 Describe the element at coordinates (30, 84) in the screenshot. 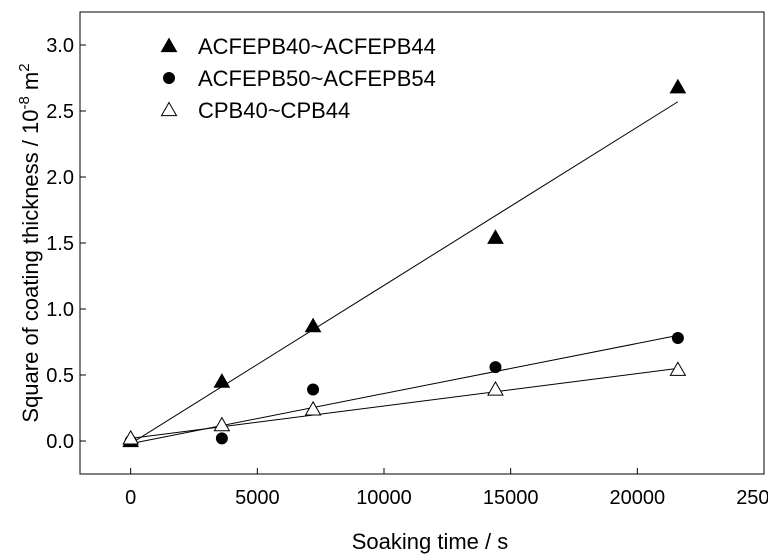

I see `y-axis-title-unit: m` at that location.